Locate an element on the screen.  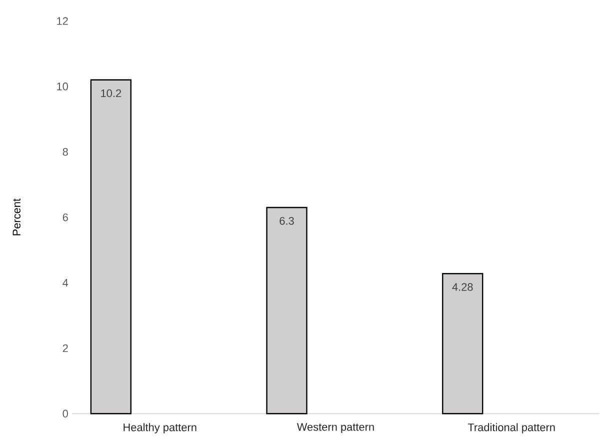
y-tick-label: 6 is located at coordinates (65, 218).